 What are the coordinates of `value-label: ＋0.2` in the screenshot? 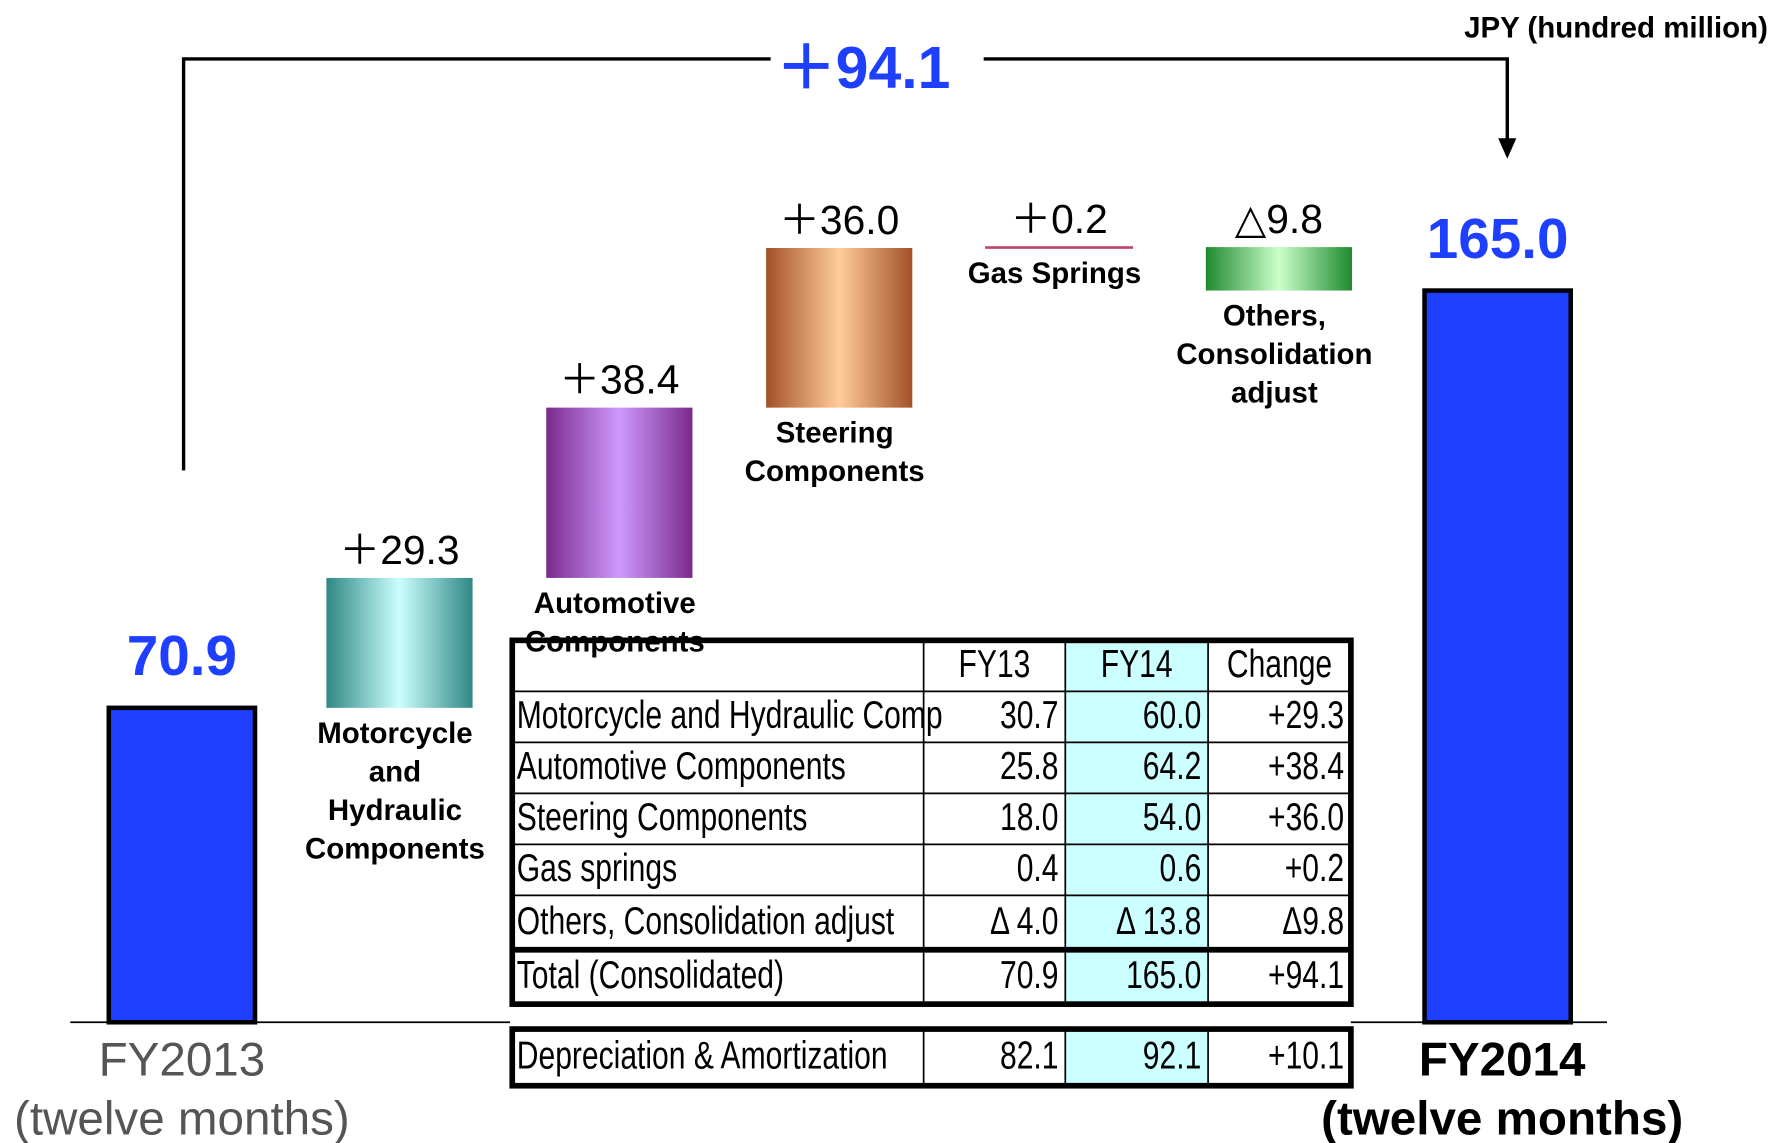 It's located at (1058, 219).